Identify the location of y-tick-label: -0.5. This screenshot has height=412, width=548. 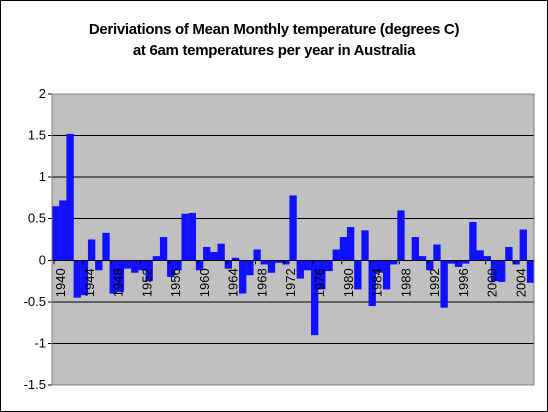
(35, 301).